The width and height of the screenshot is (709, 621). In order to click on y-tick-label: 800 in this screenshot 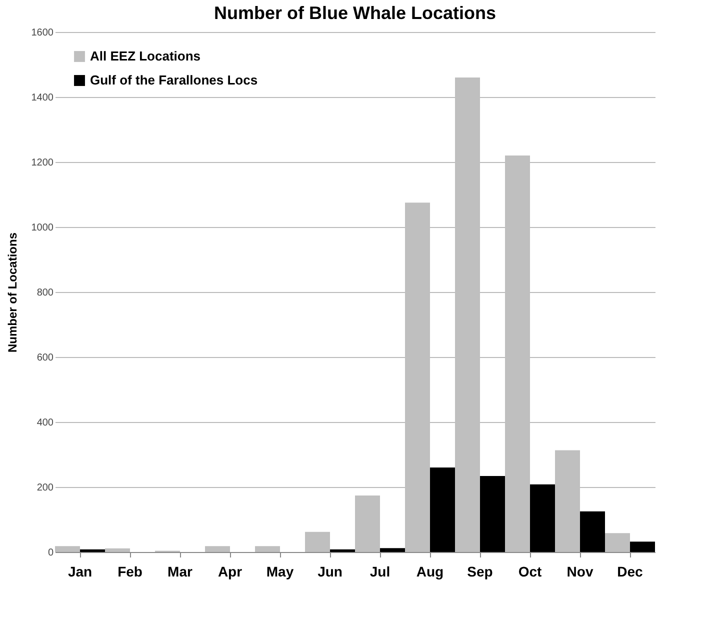, I will do `click(45, 293)`.